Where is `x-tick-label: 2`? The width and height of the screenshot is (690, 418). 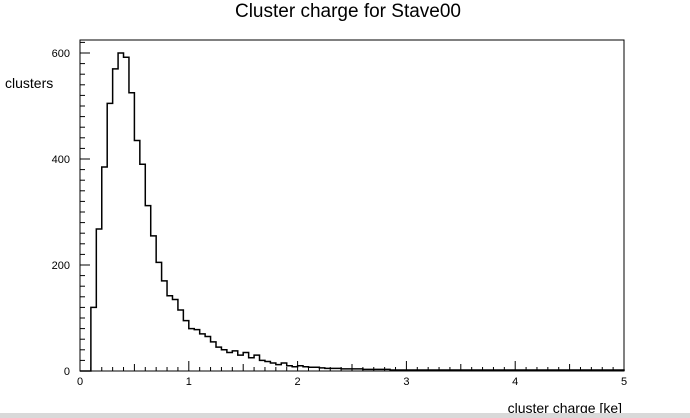 x-tick-label: 2 is located at coordinates (298, 382).